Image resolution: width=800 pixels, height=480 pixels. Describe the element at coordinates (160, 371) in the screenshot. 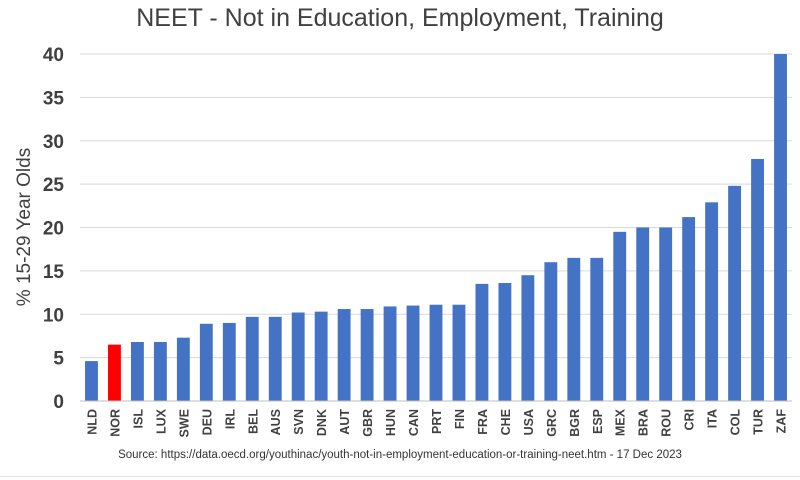

I see `bar-lux` at that location.